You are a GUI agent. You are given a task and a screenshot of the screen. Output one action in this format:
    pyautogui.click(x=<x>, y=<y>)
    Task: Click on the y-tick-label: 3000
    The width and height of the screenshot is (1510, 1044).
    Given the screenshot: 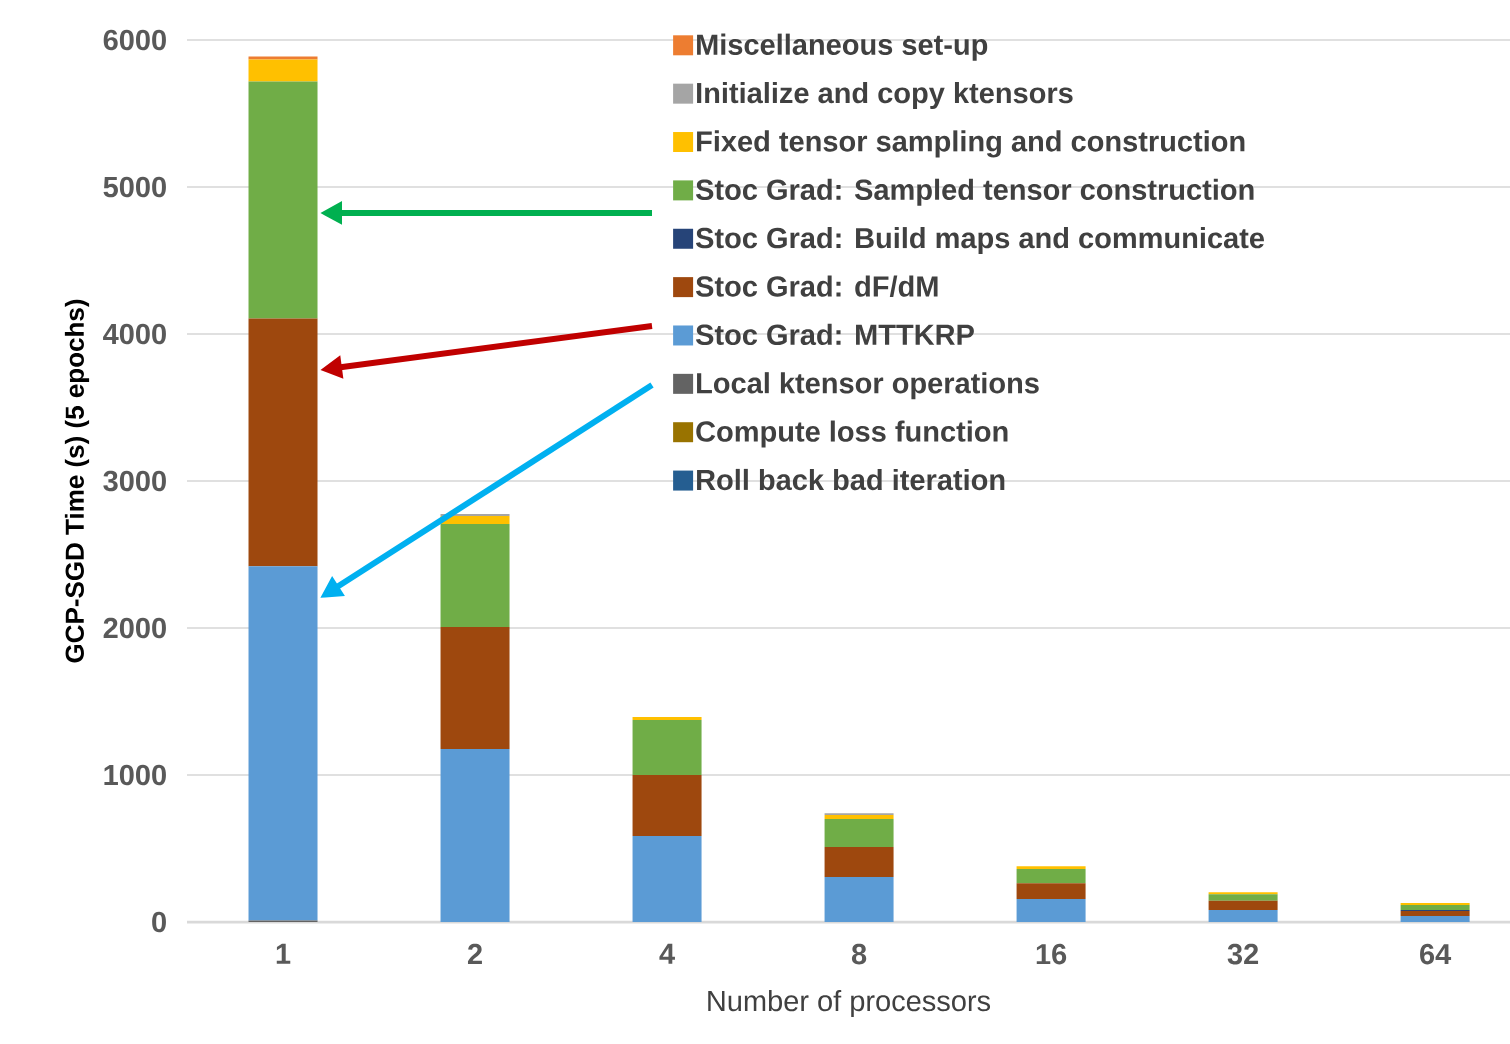 What is the action you would take?
    pyautogui.click(x=134, y=481)
    